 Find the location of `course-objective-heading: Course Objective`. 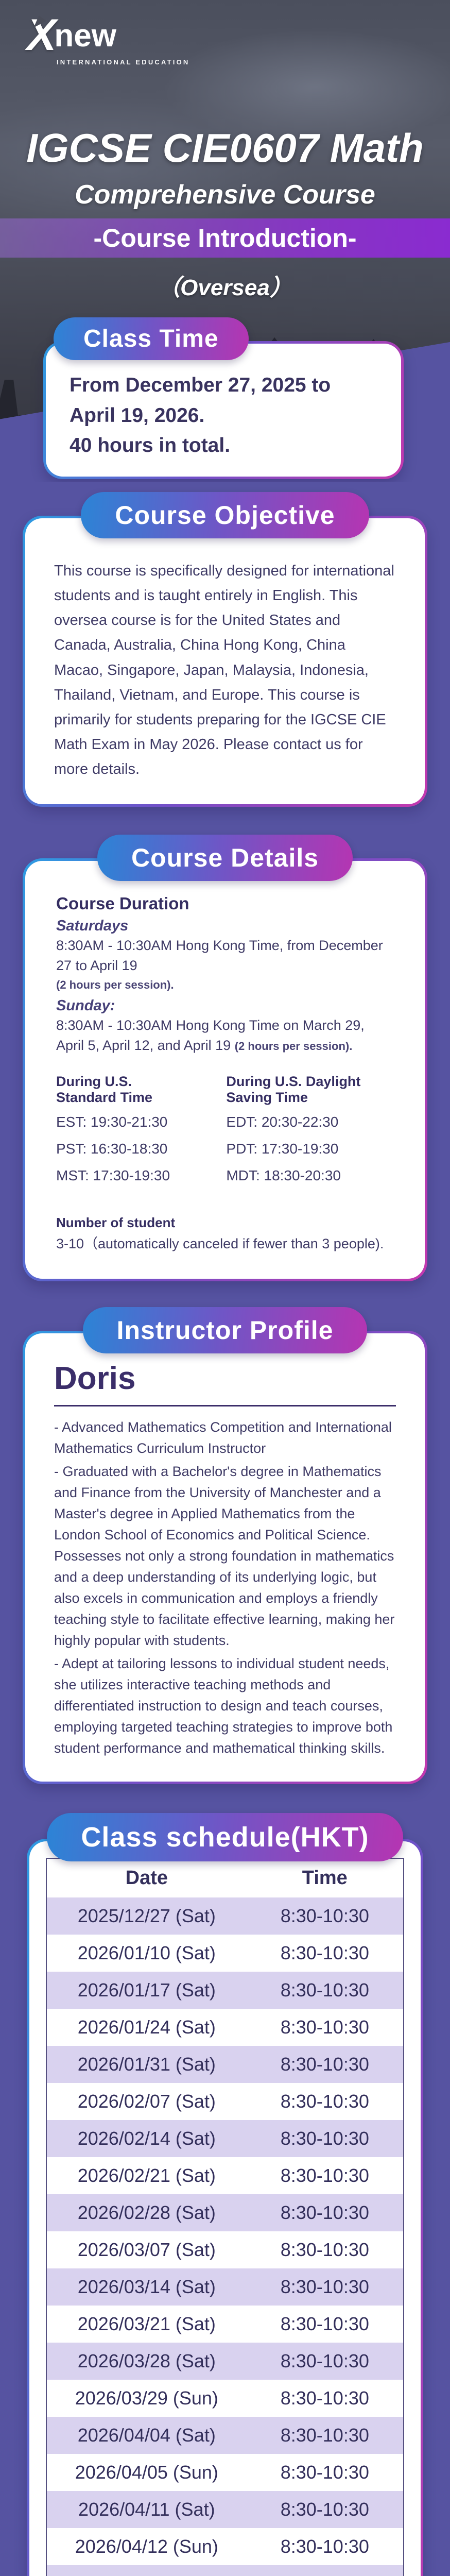

course-objective-heading: Course Objective is located at coordinates (225, 515).